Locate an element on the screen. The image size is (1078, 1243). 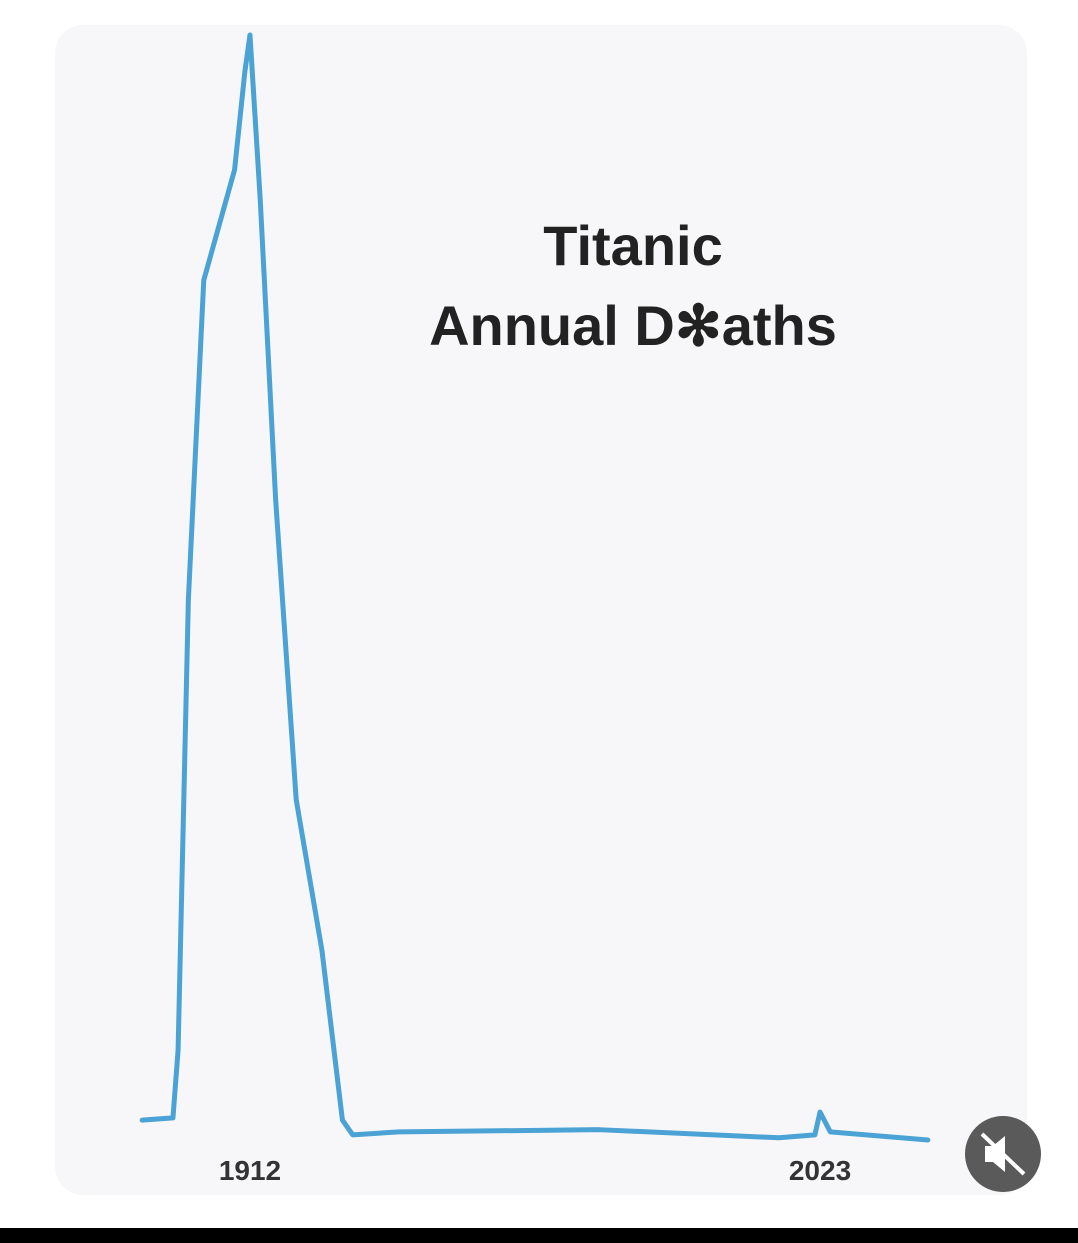
mute-button is located at coordinates (1003, 1154).